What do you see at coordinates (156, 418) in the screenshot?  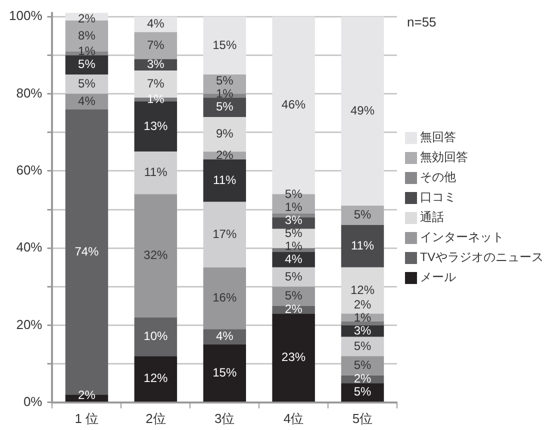 I see `x-tick-label: 2位` at bounding box center [156, 418].